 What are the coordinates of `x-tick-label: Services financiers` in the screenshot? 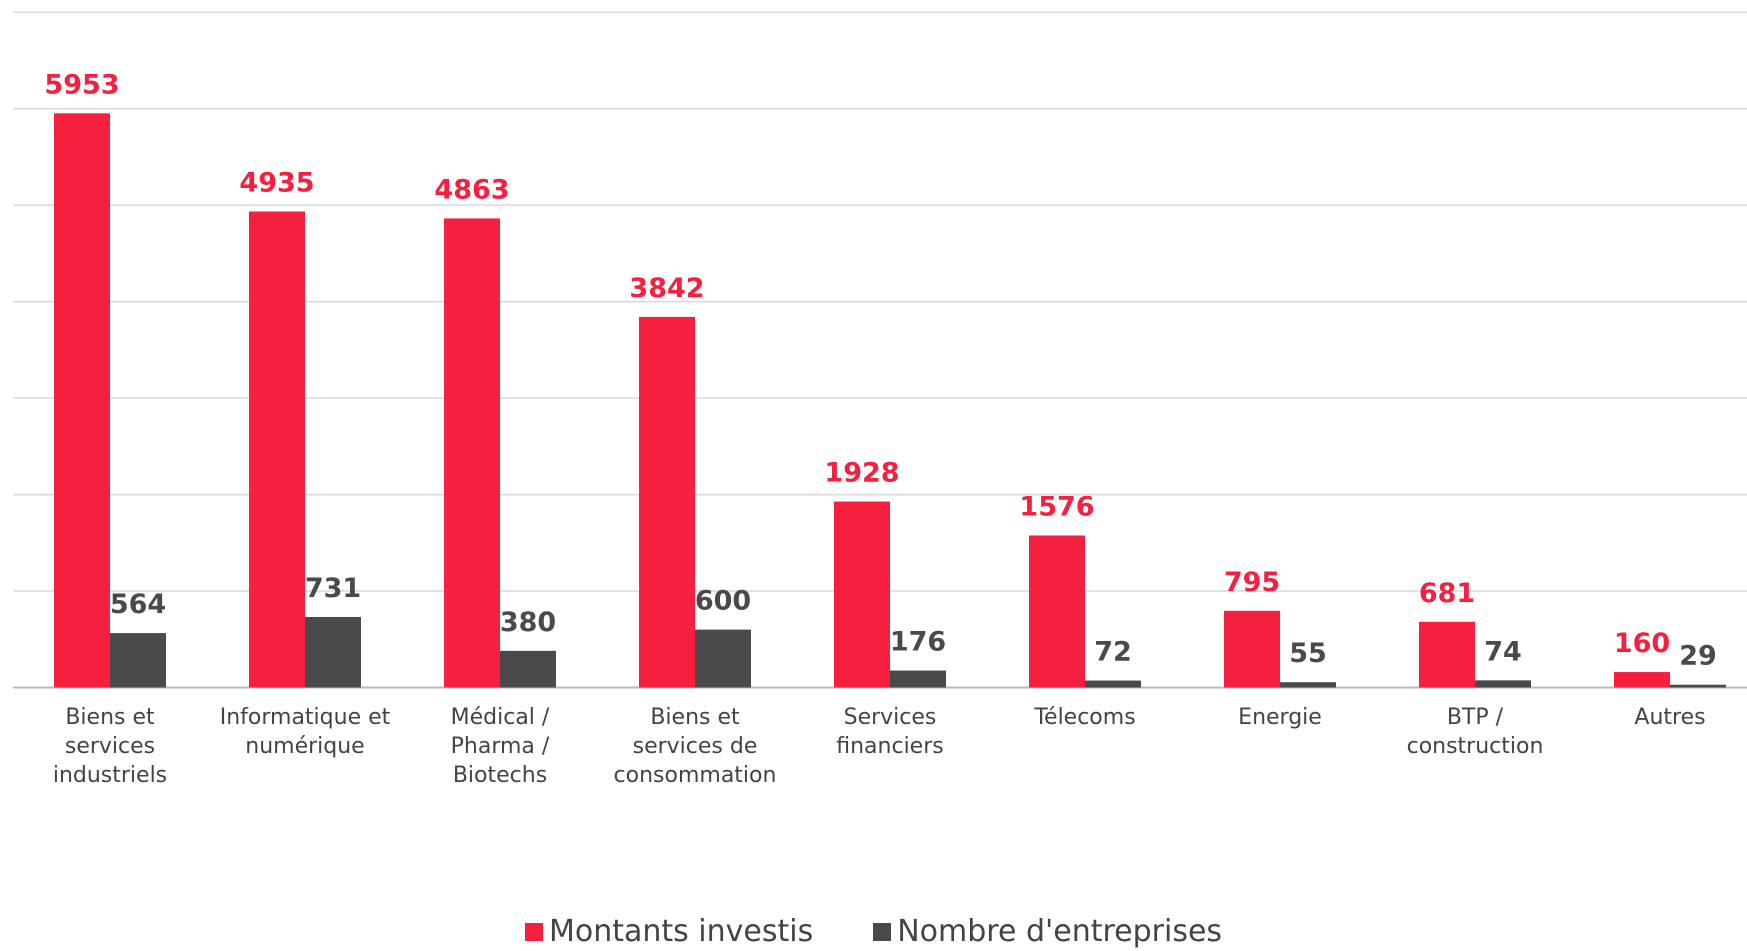 It's located at (890, 732).